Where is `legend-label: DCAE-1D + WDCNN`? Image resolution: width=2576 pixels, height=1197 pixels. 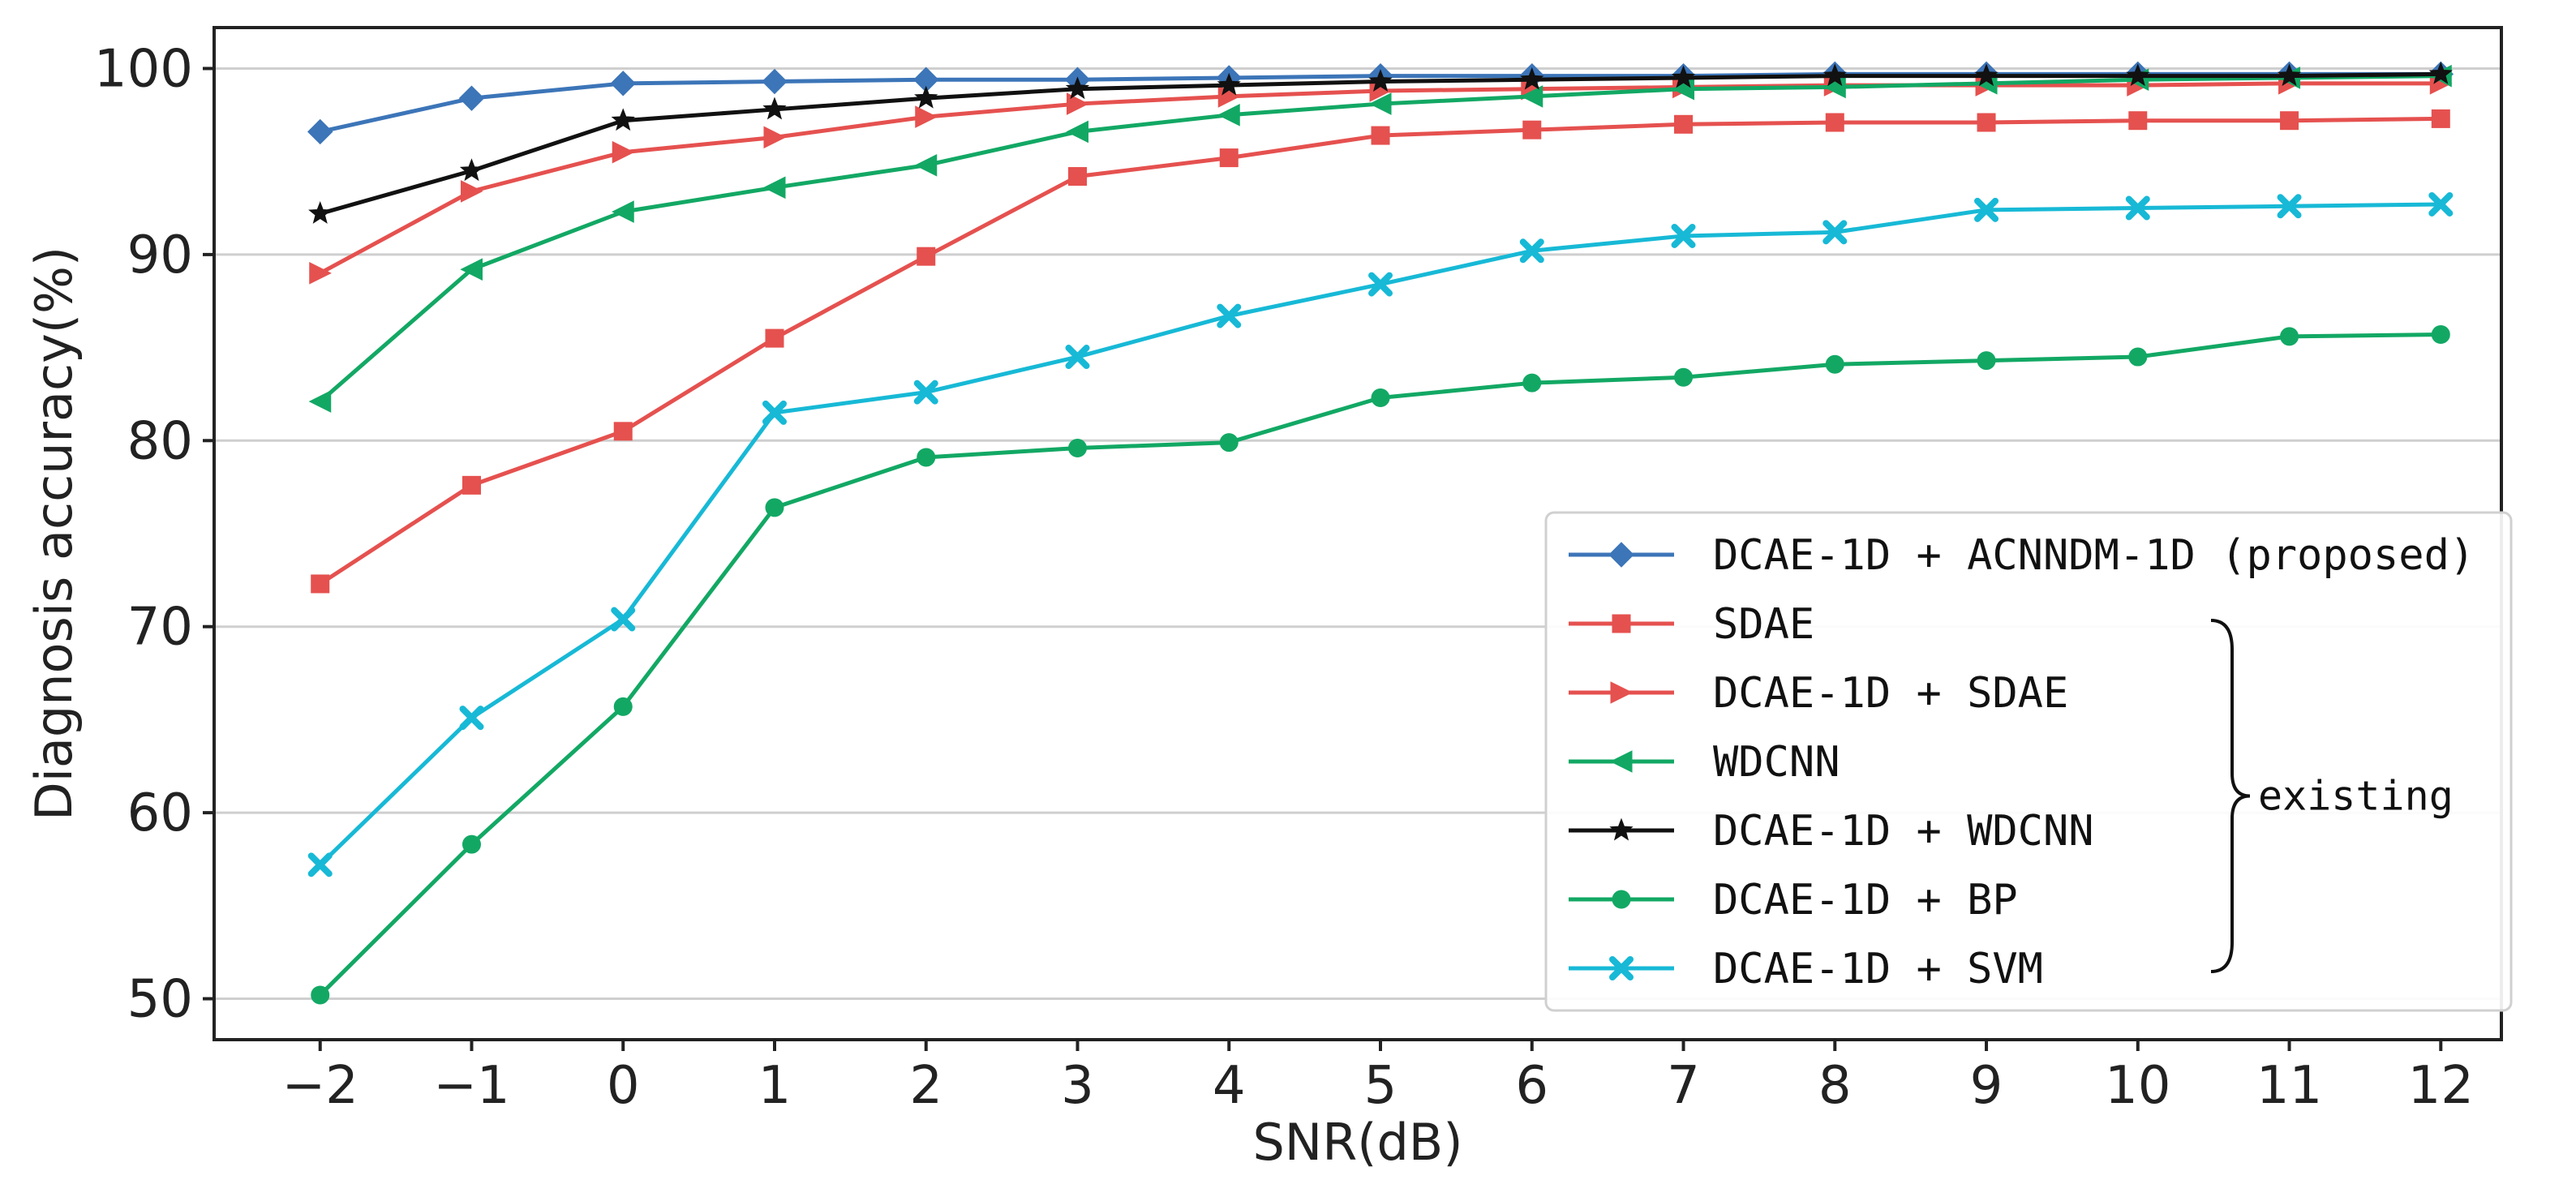
legend-label: DCAE-1D + WDCNN is located at coordinates (1903, 831).